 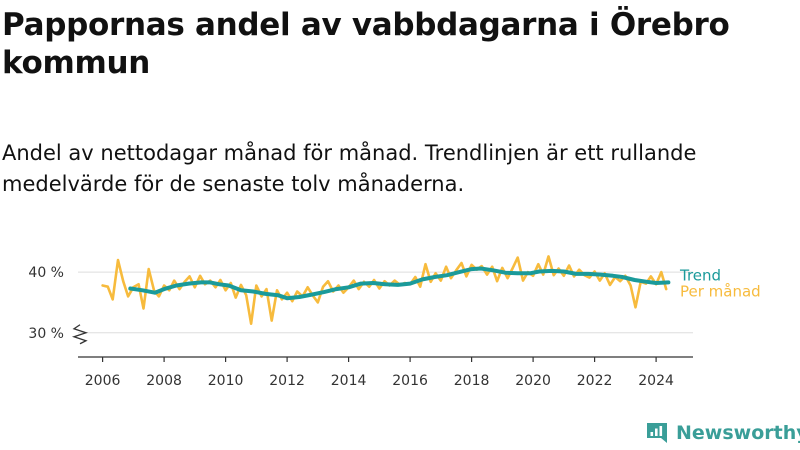 I want to click on brand-name: Newsworthy, so click(x=738, y=433).